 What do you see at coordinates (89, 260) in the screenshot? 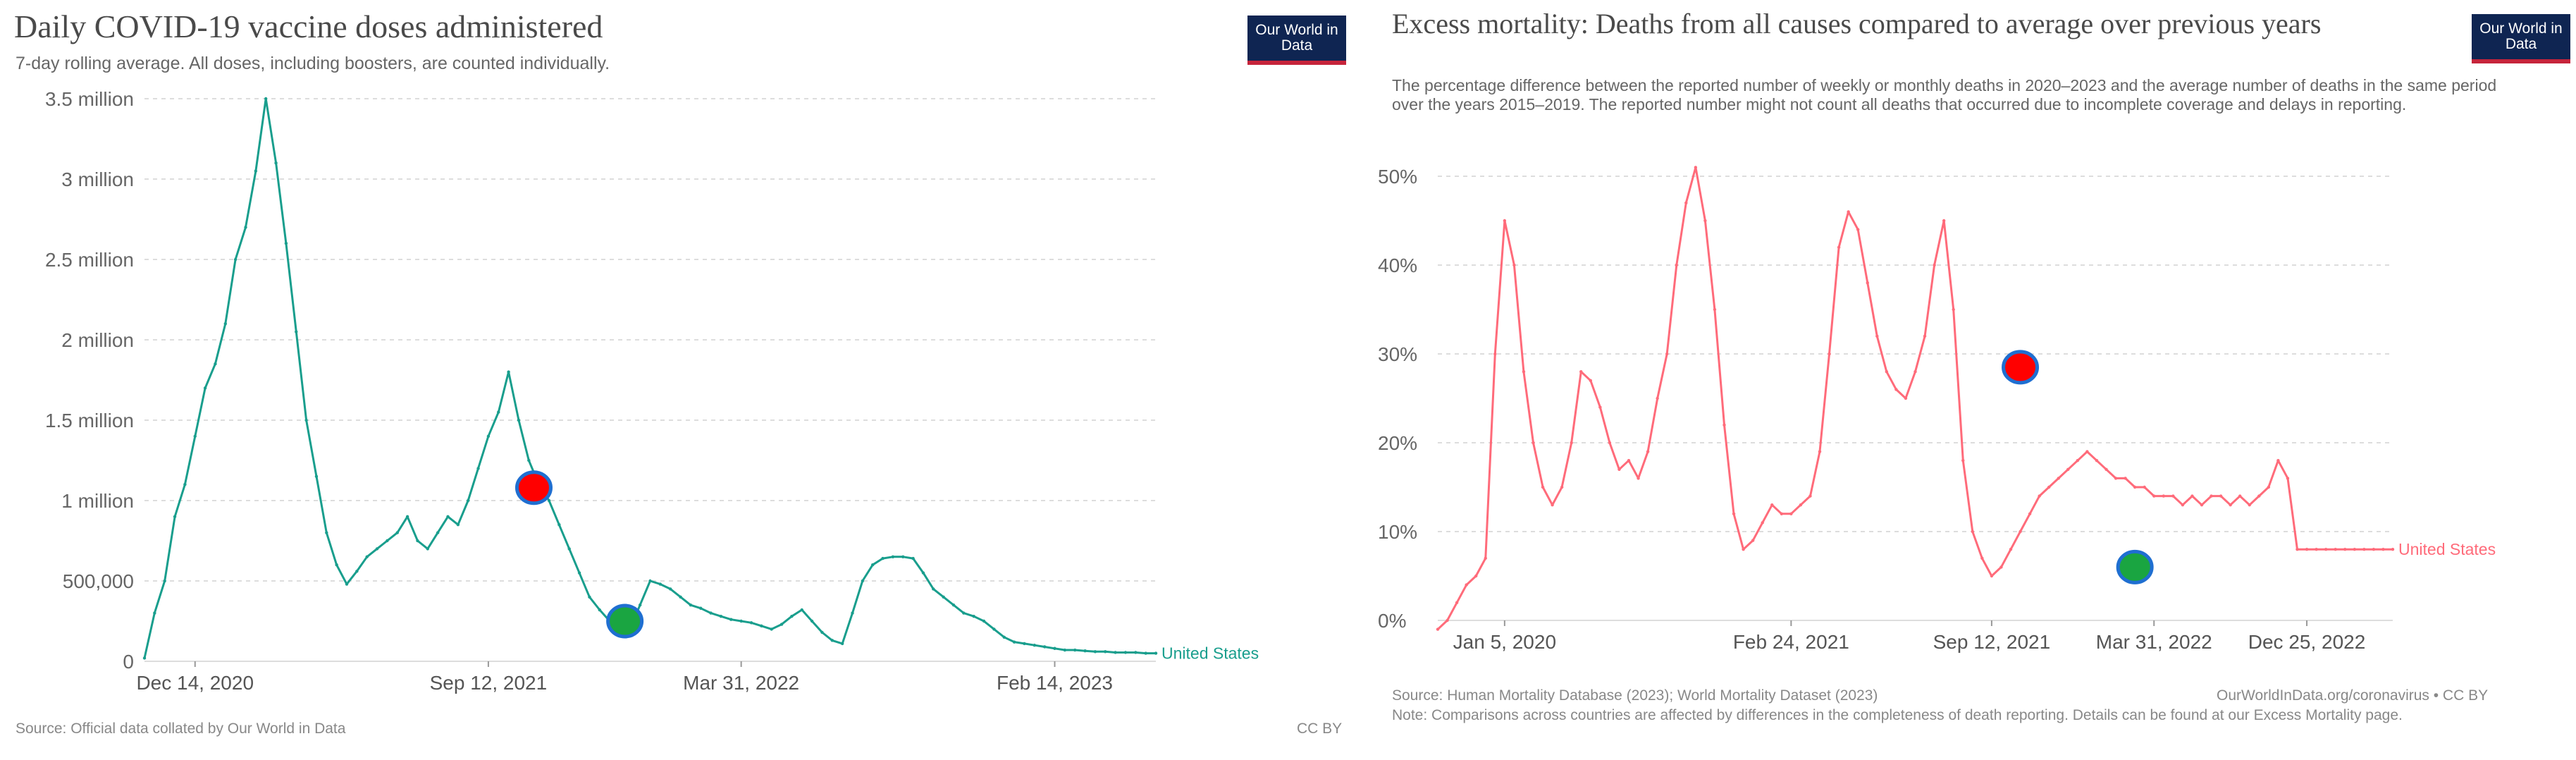
I see `y-tick-label: 2.5 million` at bounding box center [89, 260].